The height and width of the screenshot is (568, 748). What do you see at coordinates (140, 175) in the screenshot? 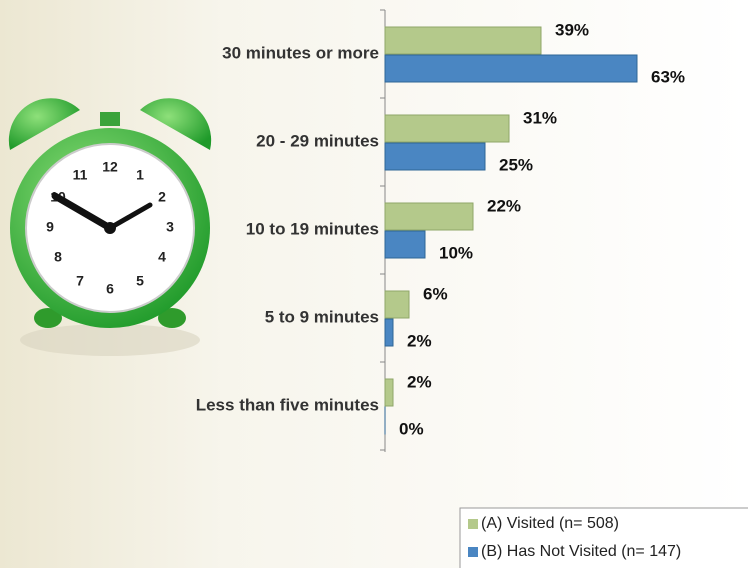
I see `svg-text: 1` at bounding box center [140, 175].